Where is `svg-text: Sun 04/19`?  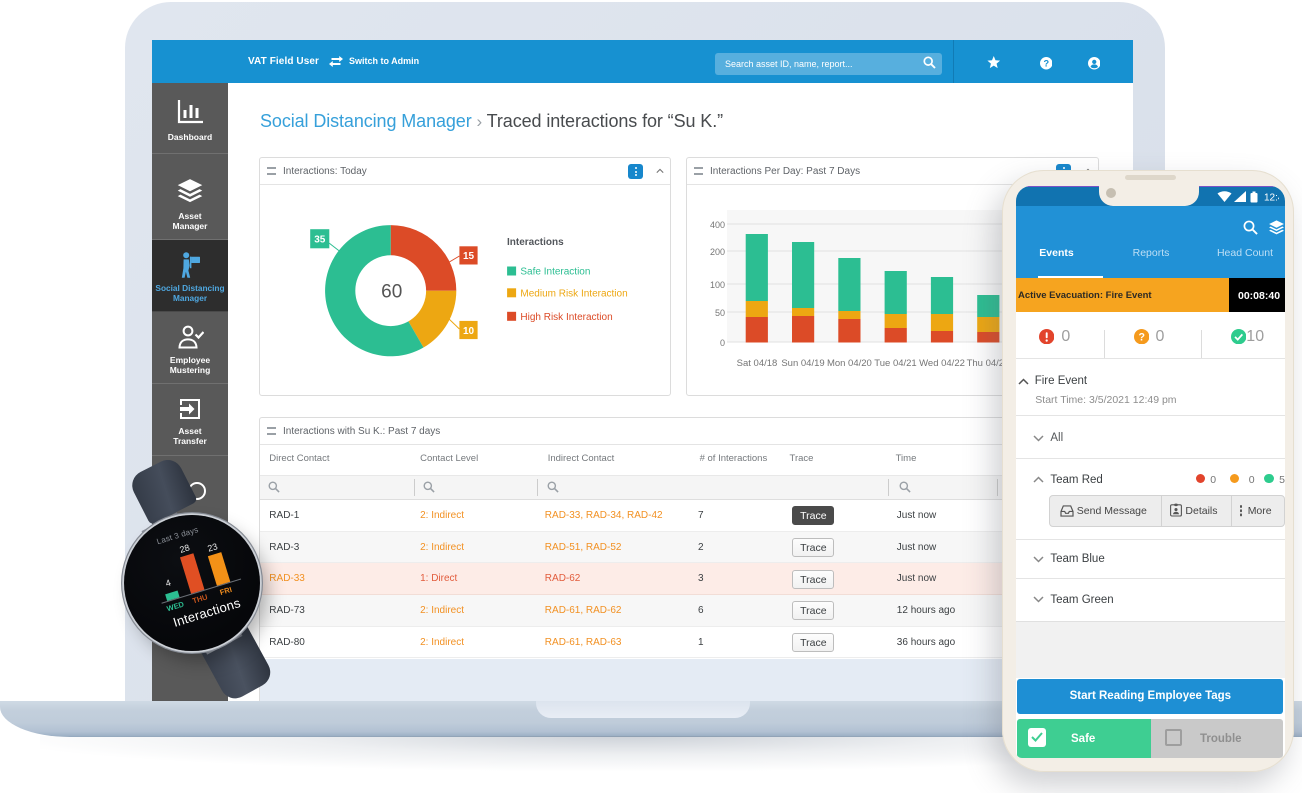
svg-text: Sun 04/19 is located at coordinates (802, 363).